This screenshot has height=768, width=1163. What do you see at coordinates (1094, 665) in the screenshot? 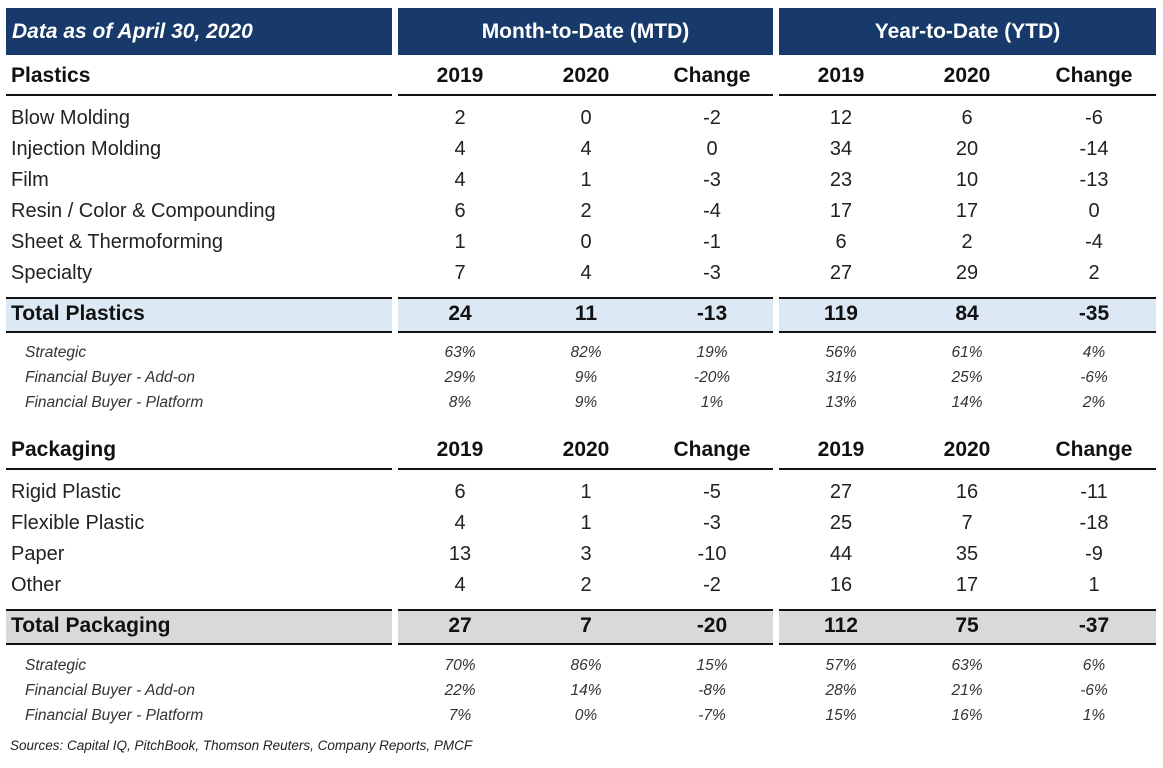
I see `value-cell: 6%` at bounding box center [1094, 665].